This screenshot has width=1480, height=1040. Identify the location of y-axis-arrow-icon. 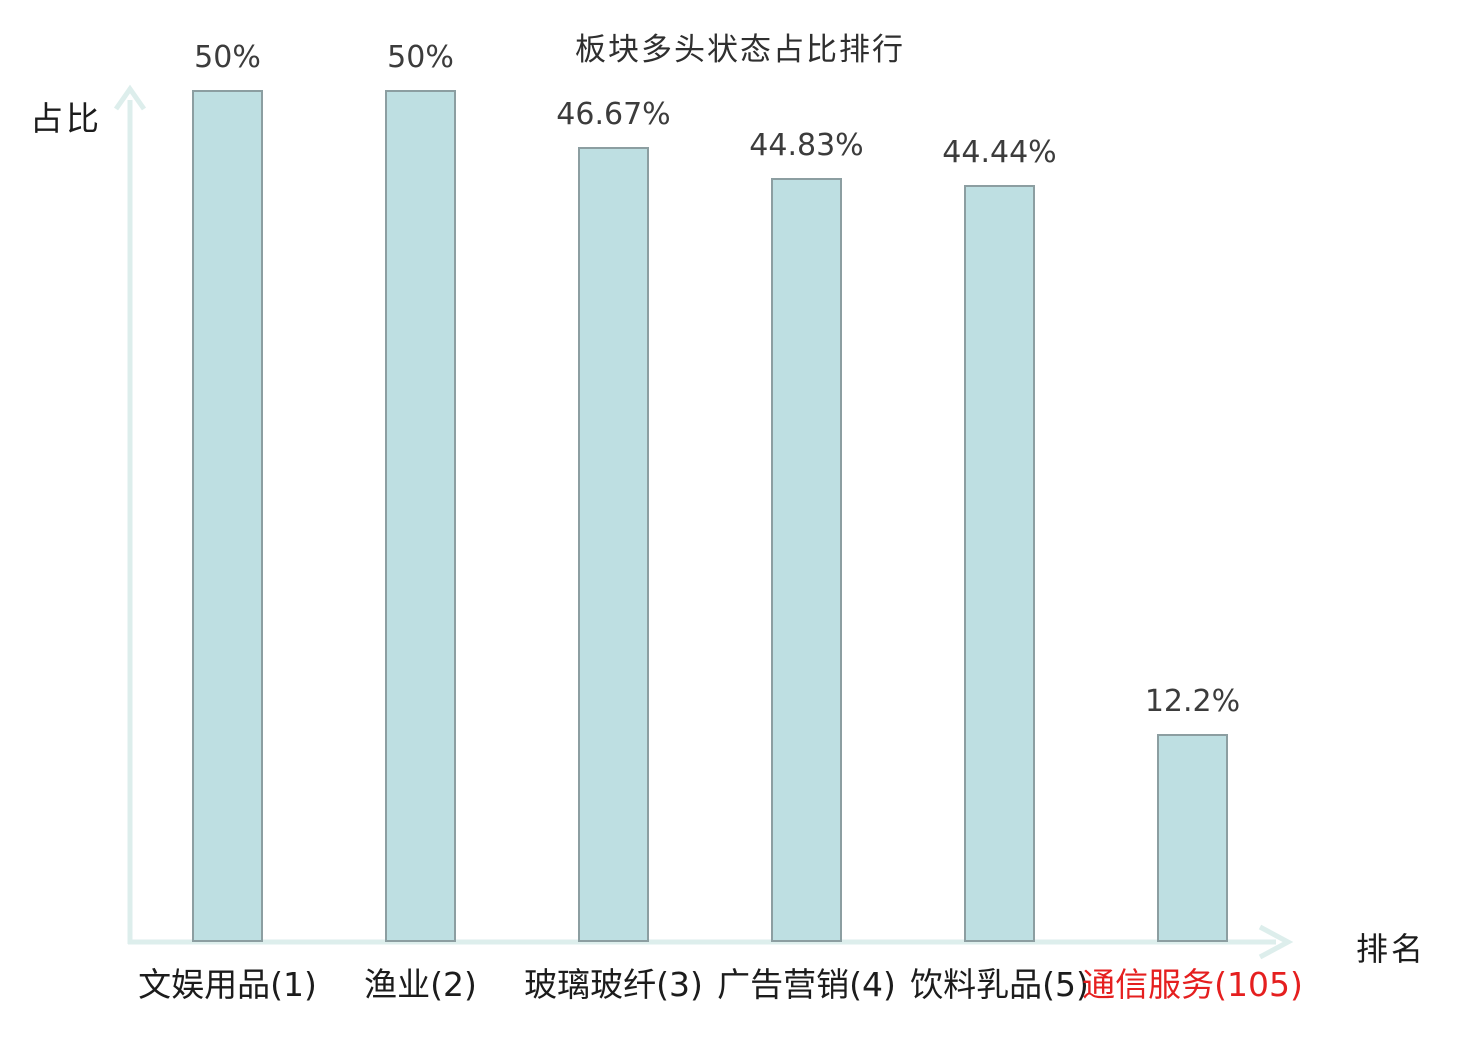
(130, 97).